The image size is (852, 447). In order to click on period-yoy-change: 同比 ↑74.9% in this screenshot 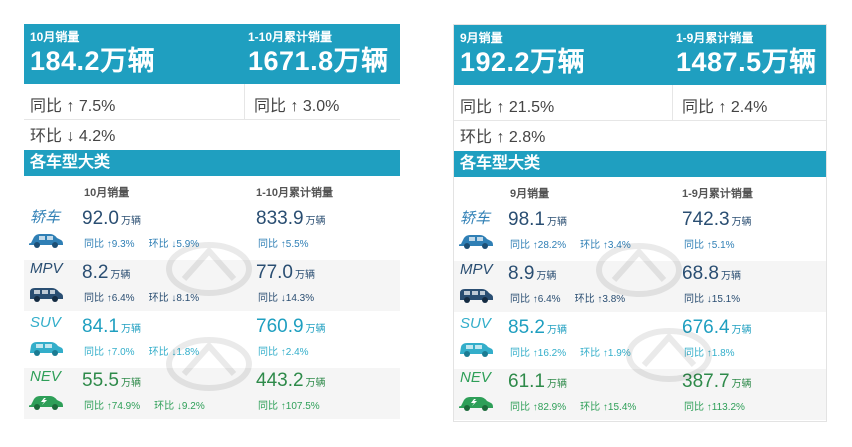, I will do `click(112, 406)`.